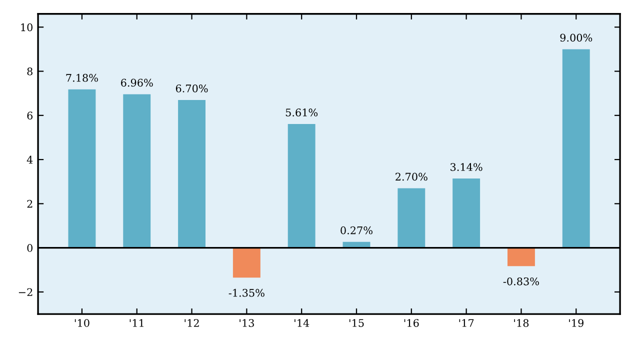 The height and width of the screenshot is (347, 634). Describe the element at coordinates (137, 82) in the screenshot. I see `data-label: 6.96%` at that location.